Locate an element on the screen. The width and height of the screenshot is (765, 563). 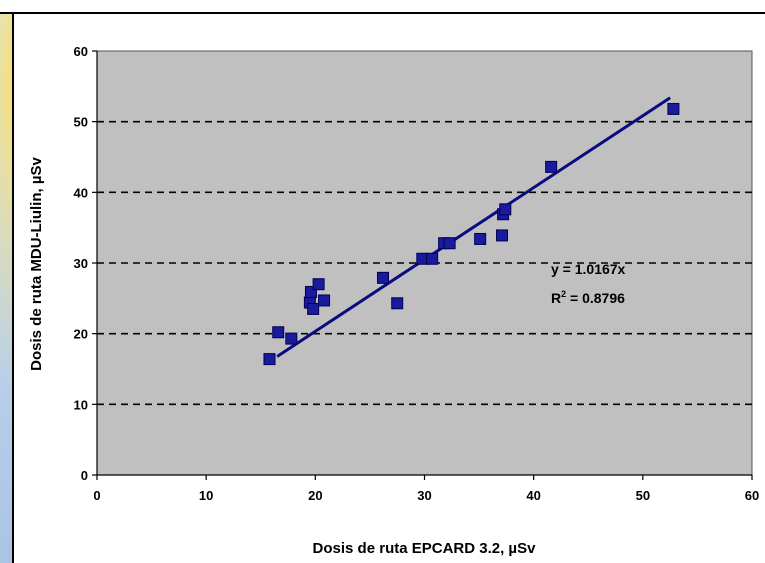
r-squared-superscript: 2 is located at coordinates (563, 294).